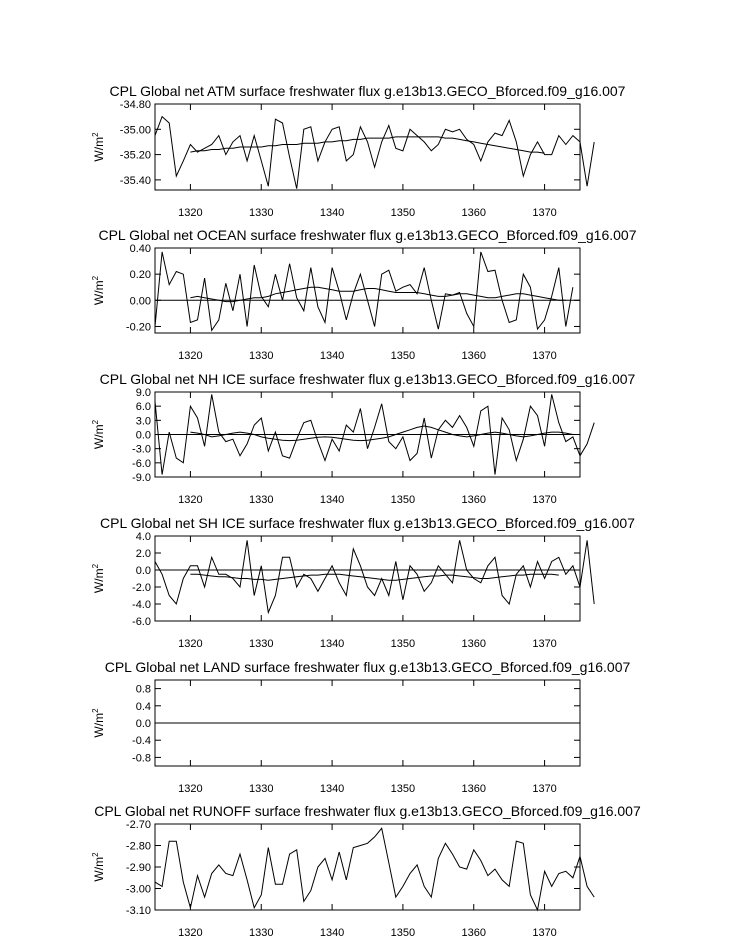 The width and height of the screenshot is (733, 945). What do you see at coordinates (138, 890) in the screenshot?
I see `y-tick-label: -3.00` at bounding box center [138, 890].